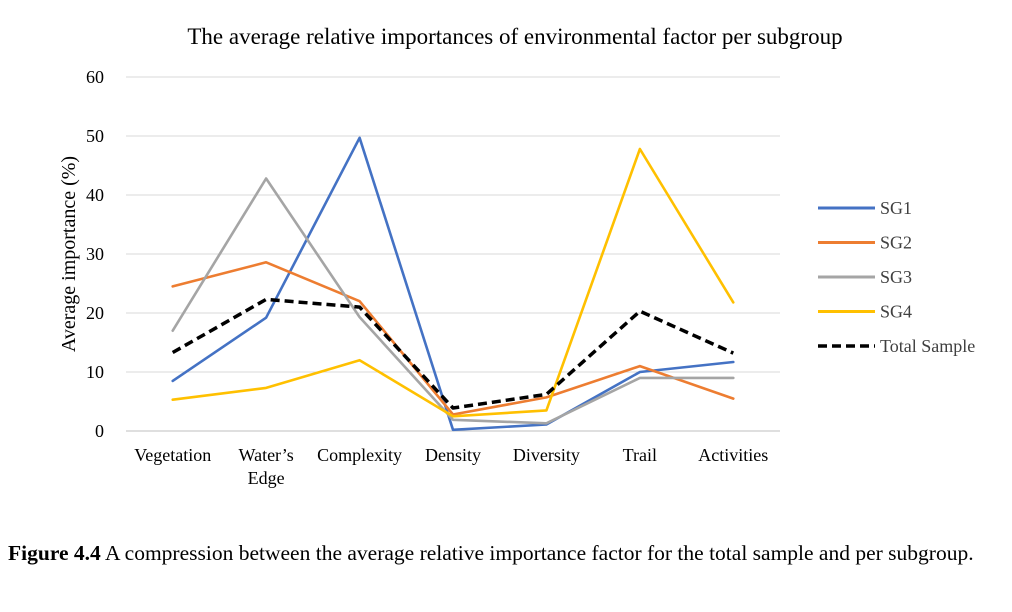 Image resolution: width=1012 pixels, height=612 pixels. Describe the element at coordinates (95, 77) in the screenshot. I see `y-tick-label: 60` at that location.